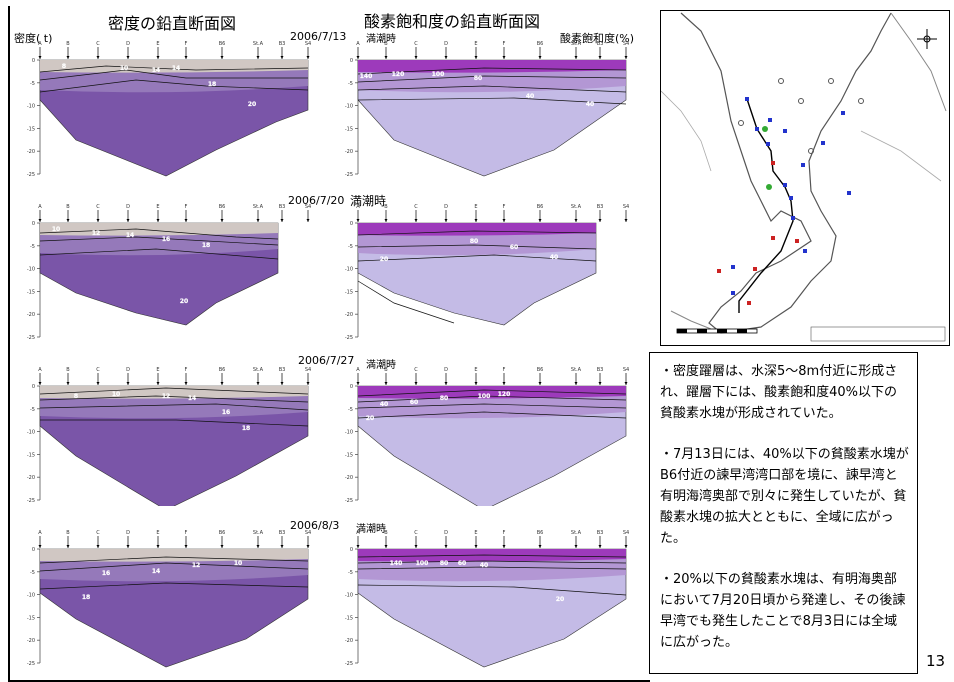  I want to click on contour-value-label: 16, so click(226, 412).